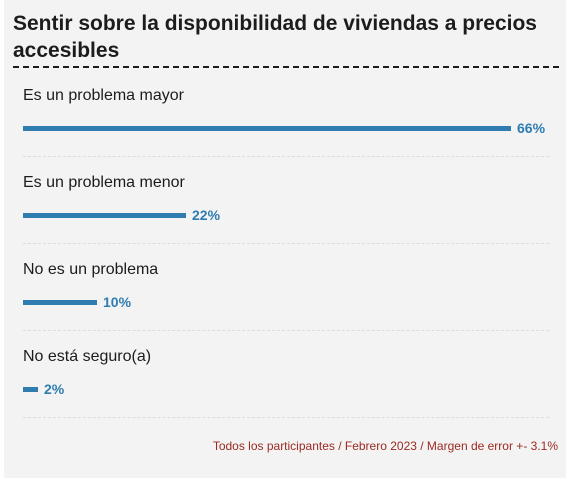 The height and width of the screenshot is (482, 569). I want to click on bar-value-label: 10%, so click(117, 302).